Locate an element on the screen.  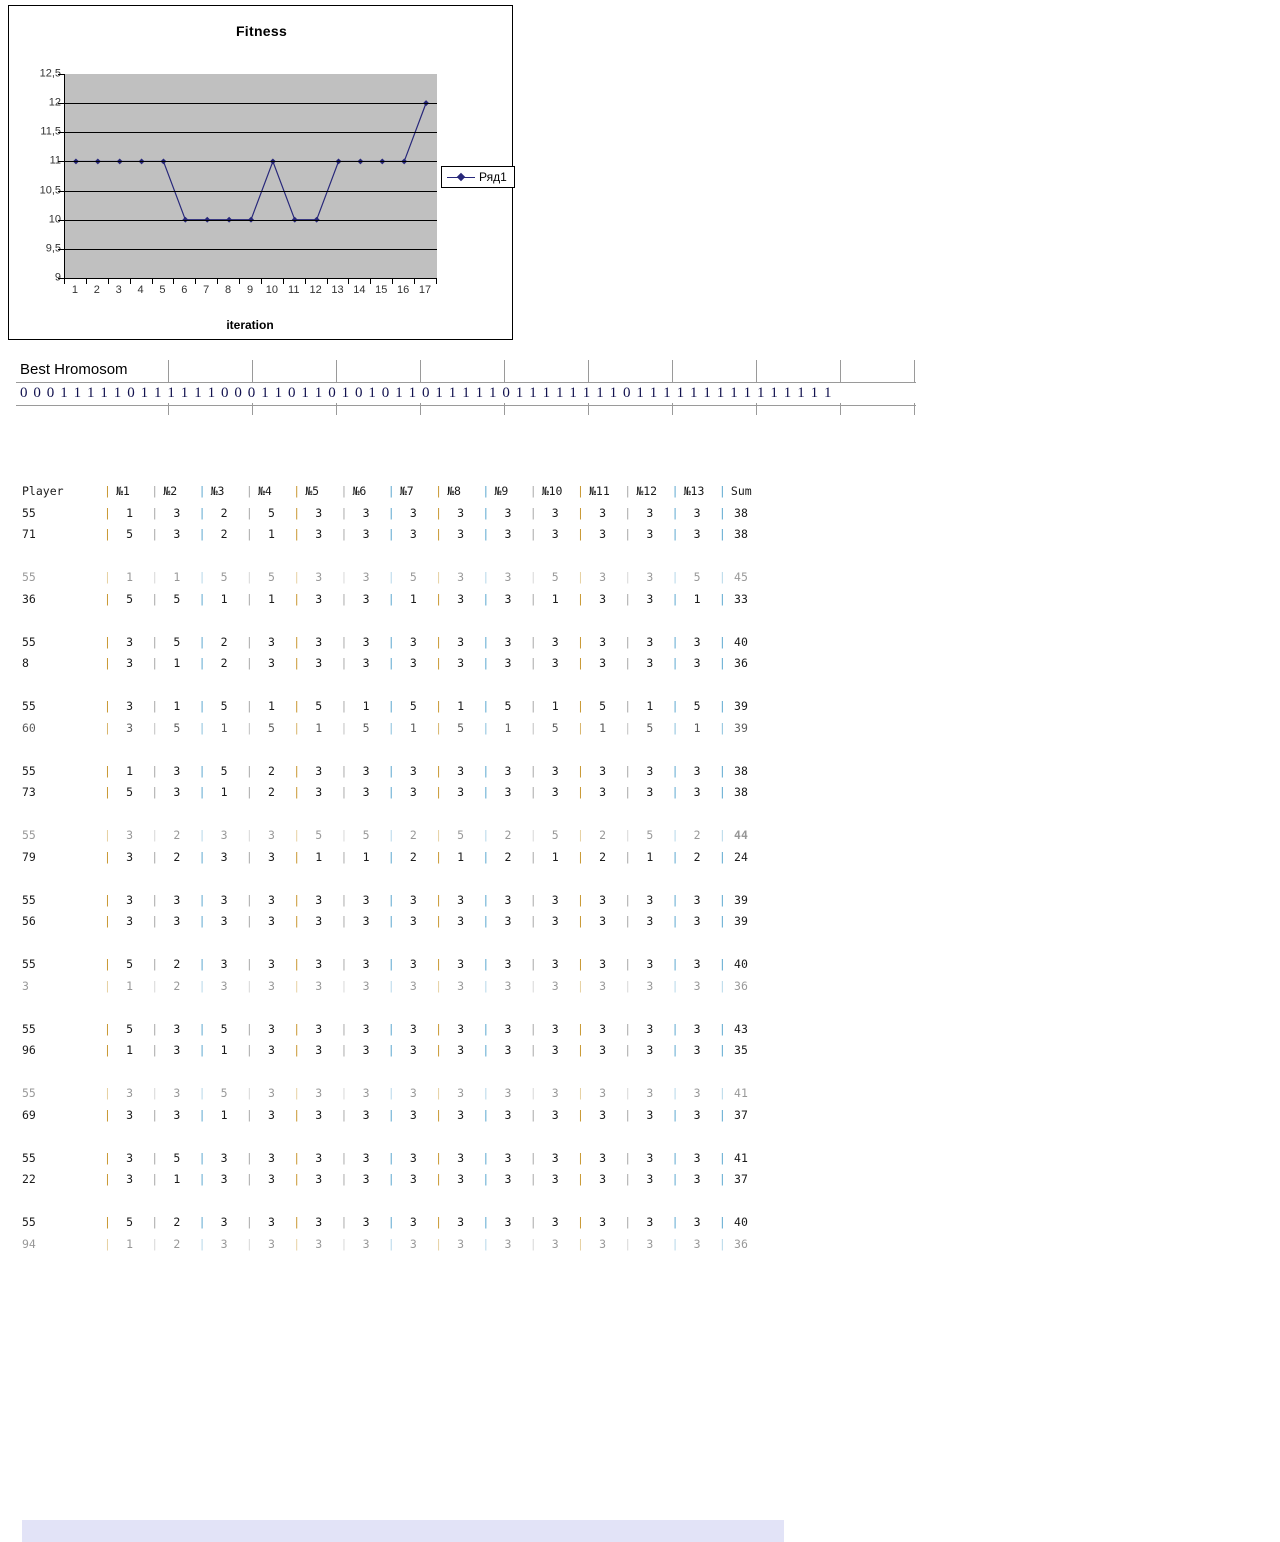
x-axis-tick-label: 4 is located at coordinates (140, 290).